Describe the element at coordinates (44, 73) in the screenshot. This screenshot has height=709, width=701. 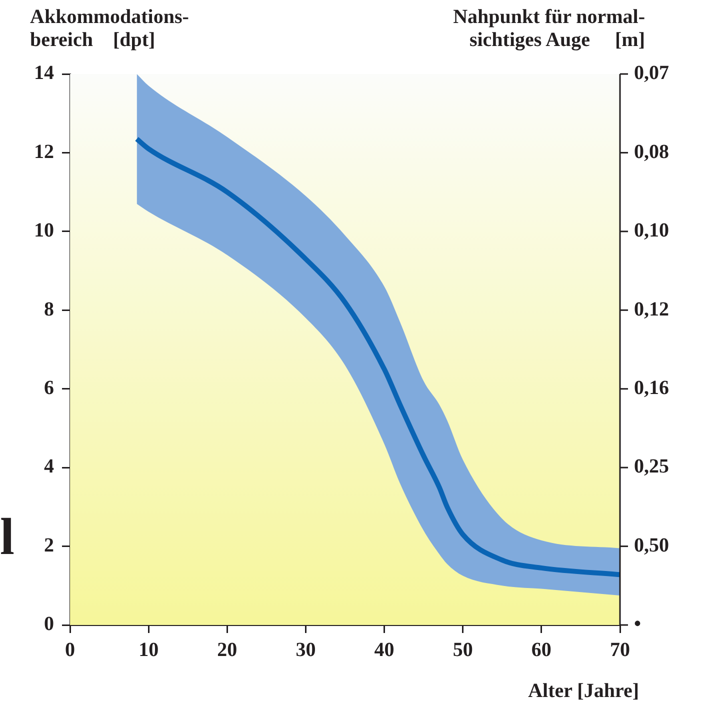
I see `y-tick-label: 14` at that location.